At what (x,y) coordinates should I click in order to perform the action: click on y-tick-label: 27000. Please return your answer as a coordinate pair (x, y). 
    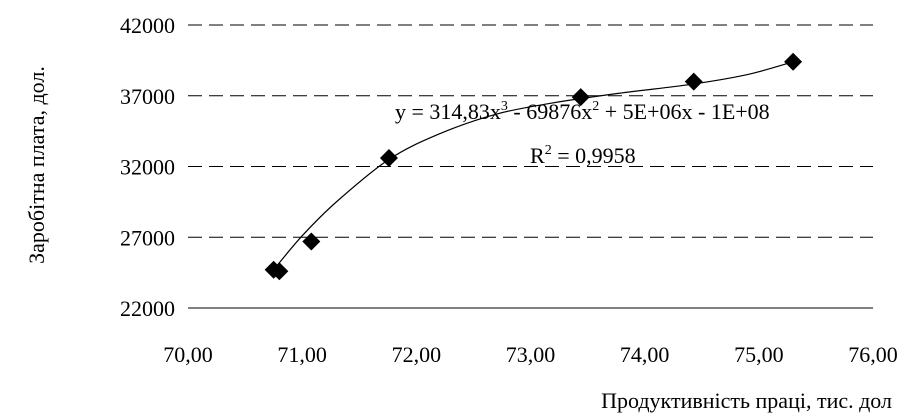
    Looking at the image, I should click on (147, 237).